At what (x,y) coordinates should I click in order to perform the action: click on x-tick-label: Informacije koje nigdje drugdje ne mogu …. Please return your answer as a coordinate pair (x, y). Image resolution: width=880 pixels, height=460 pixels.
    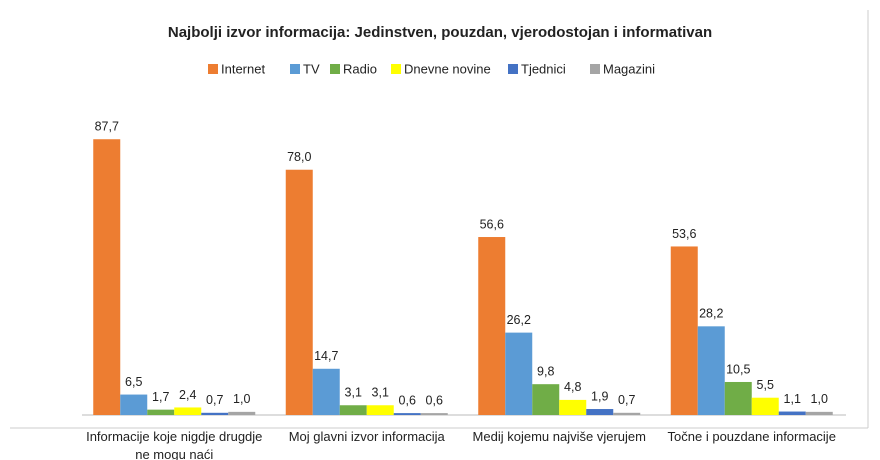
    Looking at the image, I should click on (174, 444).